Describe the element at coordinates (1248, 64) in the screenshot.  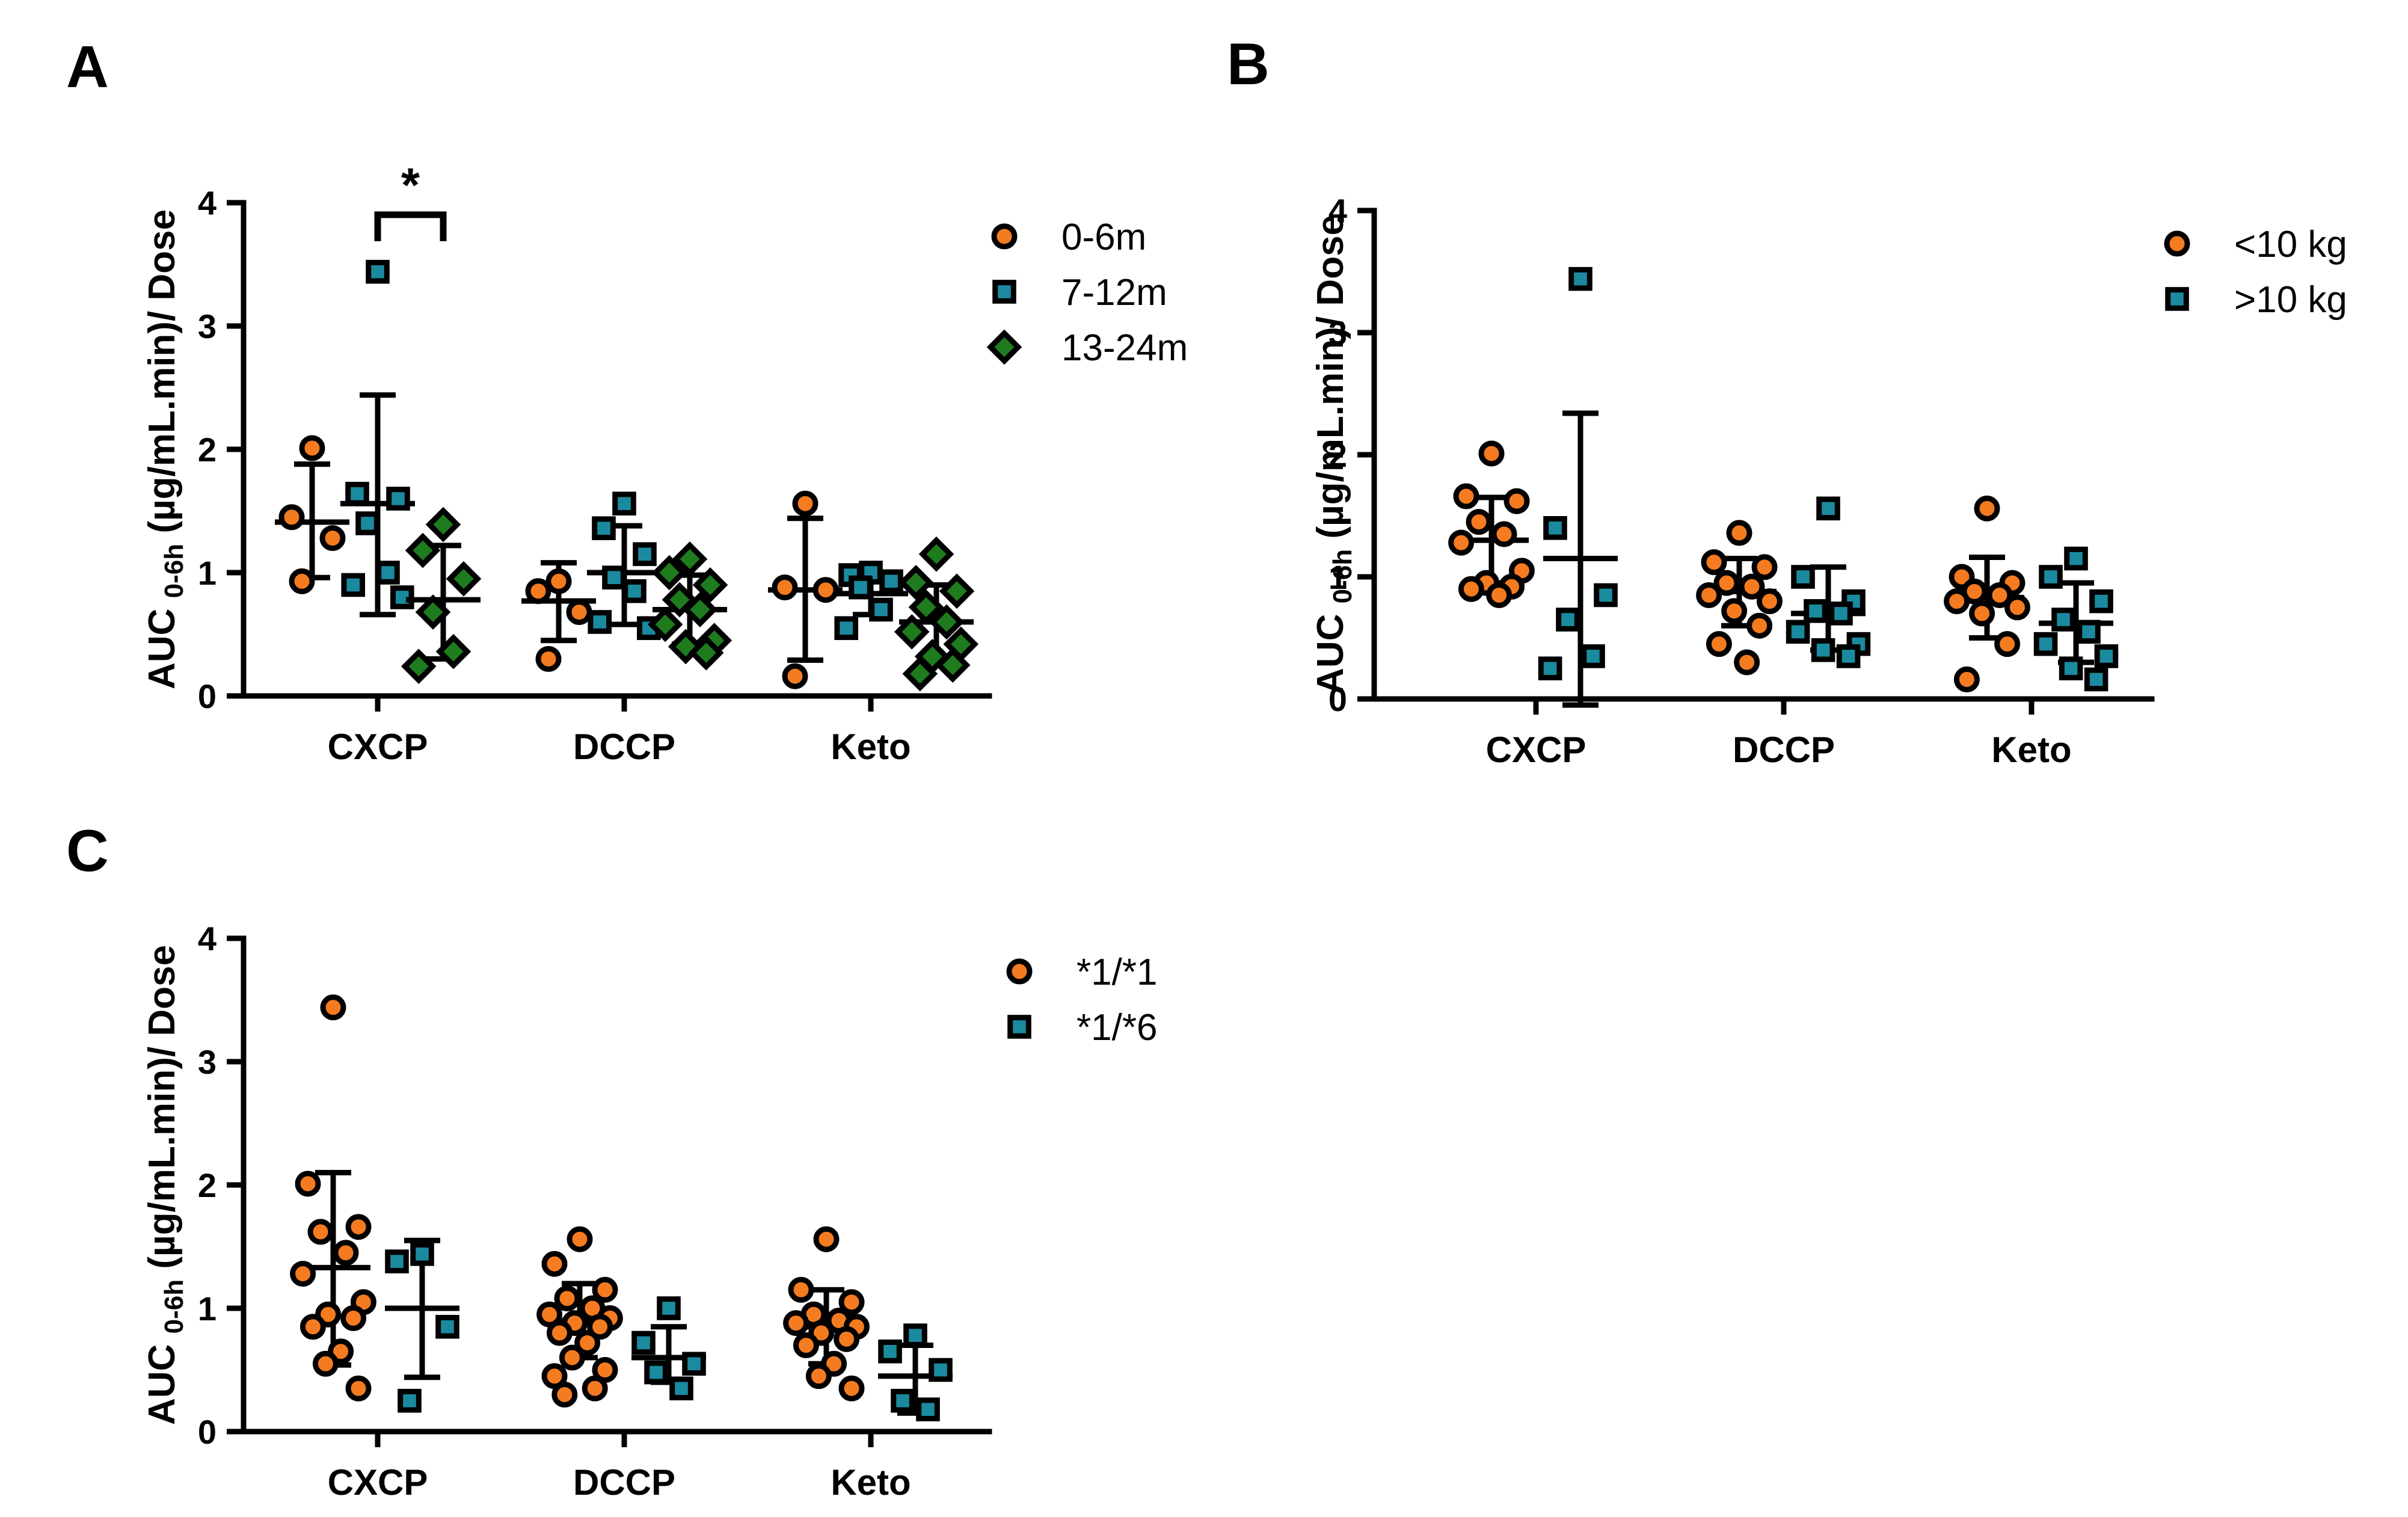
I see `panel-letter: B` at that location.